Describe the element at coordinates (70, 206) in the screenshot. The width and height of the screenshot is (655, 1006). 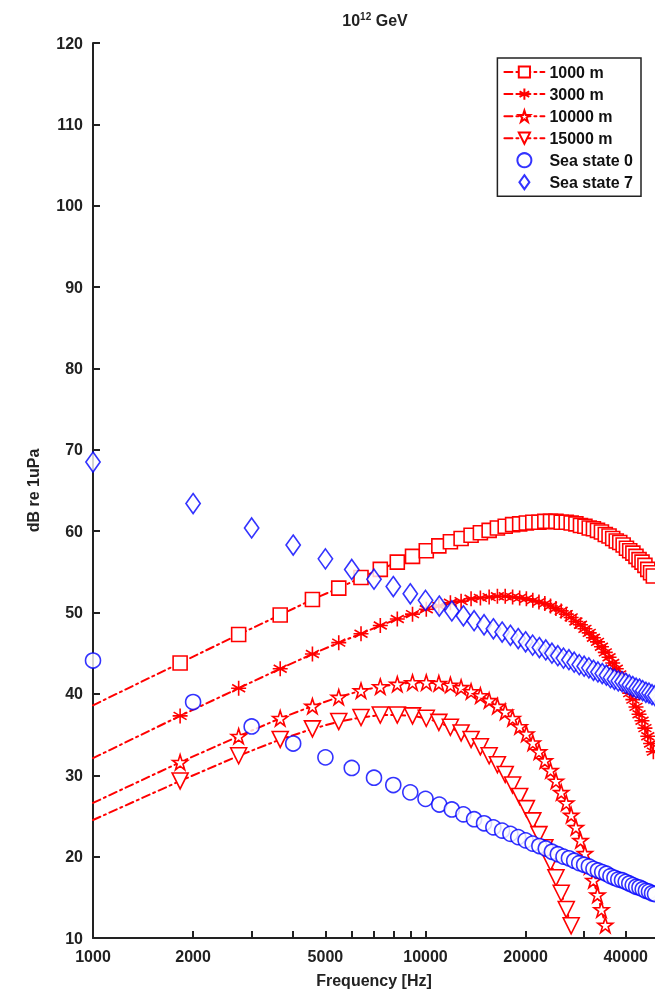
I see `y-tick-label: 100` at that location.